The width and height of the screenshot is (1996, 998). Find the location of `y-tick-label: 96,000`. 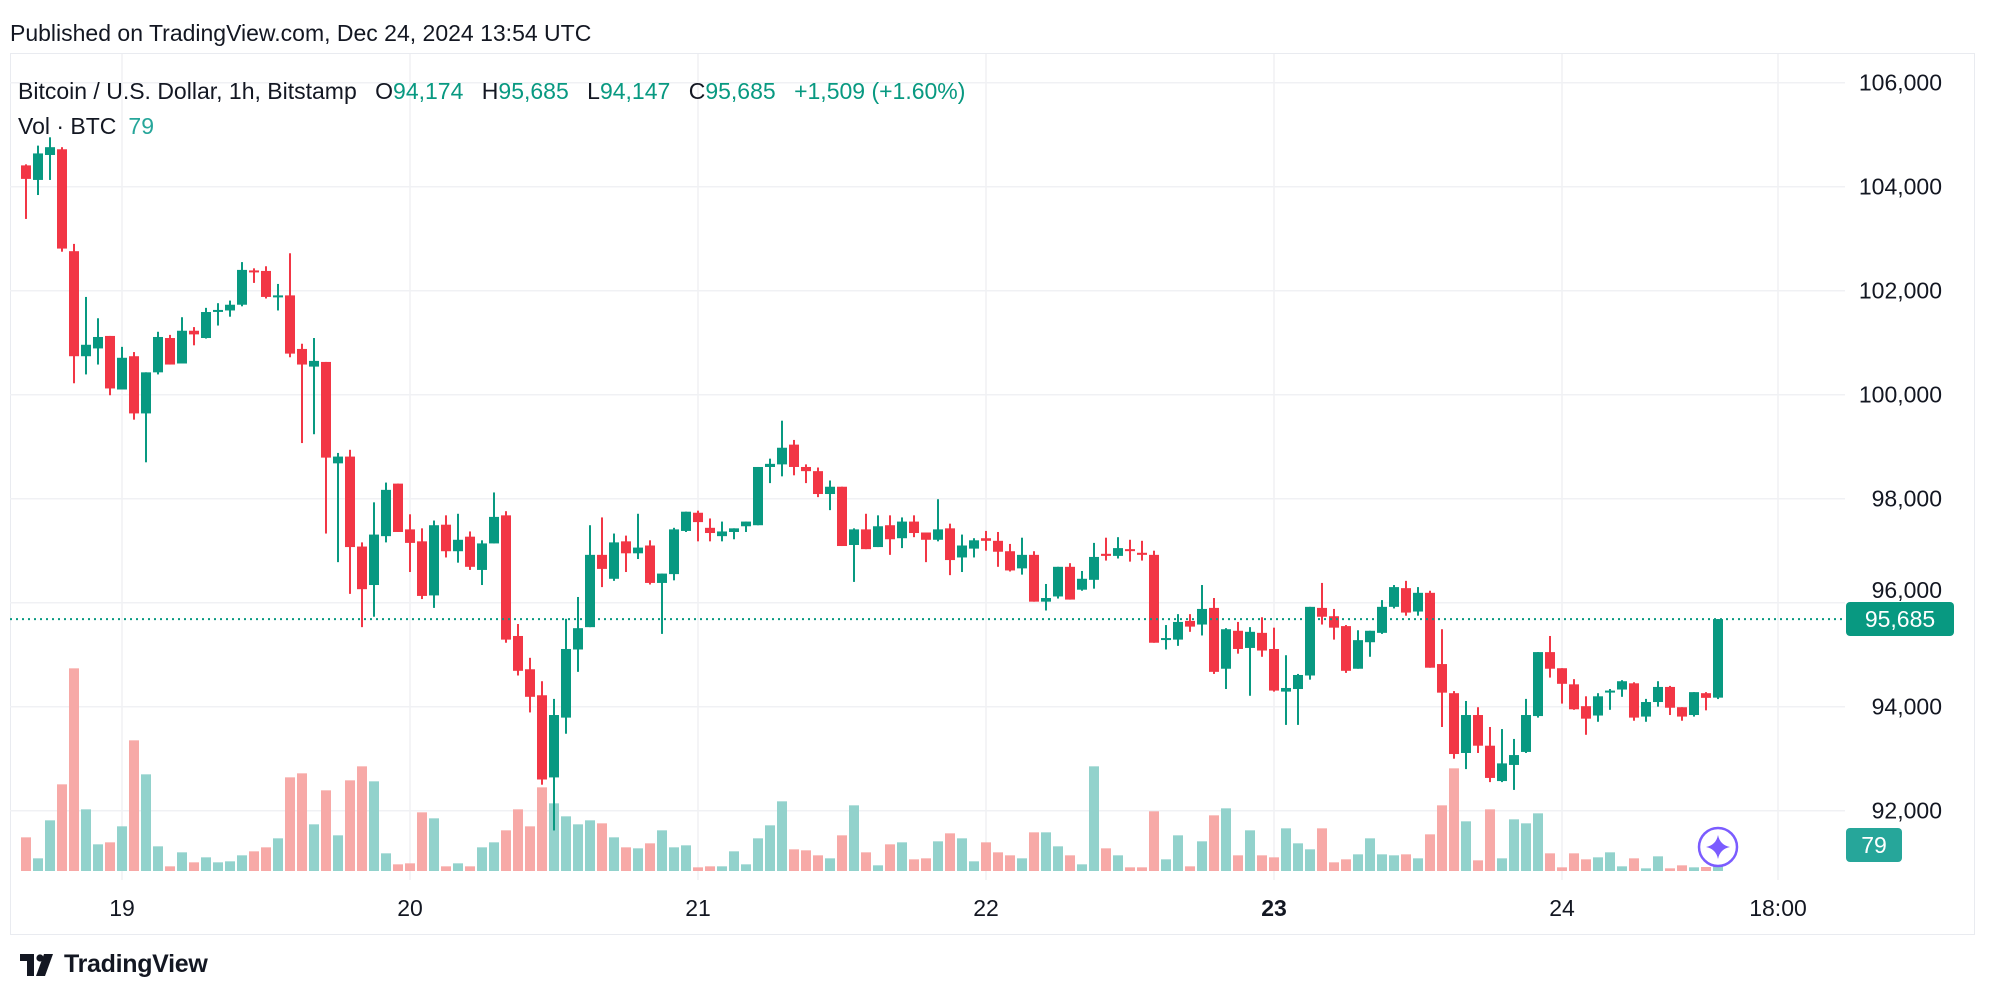

y-tick-label: 96,000 is located at coordinates (1907, 590).